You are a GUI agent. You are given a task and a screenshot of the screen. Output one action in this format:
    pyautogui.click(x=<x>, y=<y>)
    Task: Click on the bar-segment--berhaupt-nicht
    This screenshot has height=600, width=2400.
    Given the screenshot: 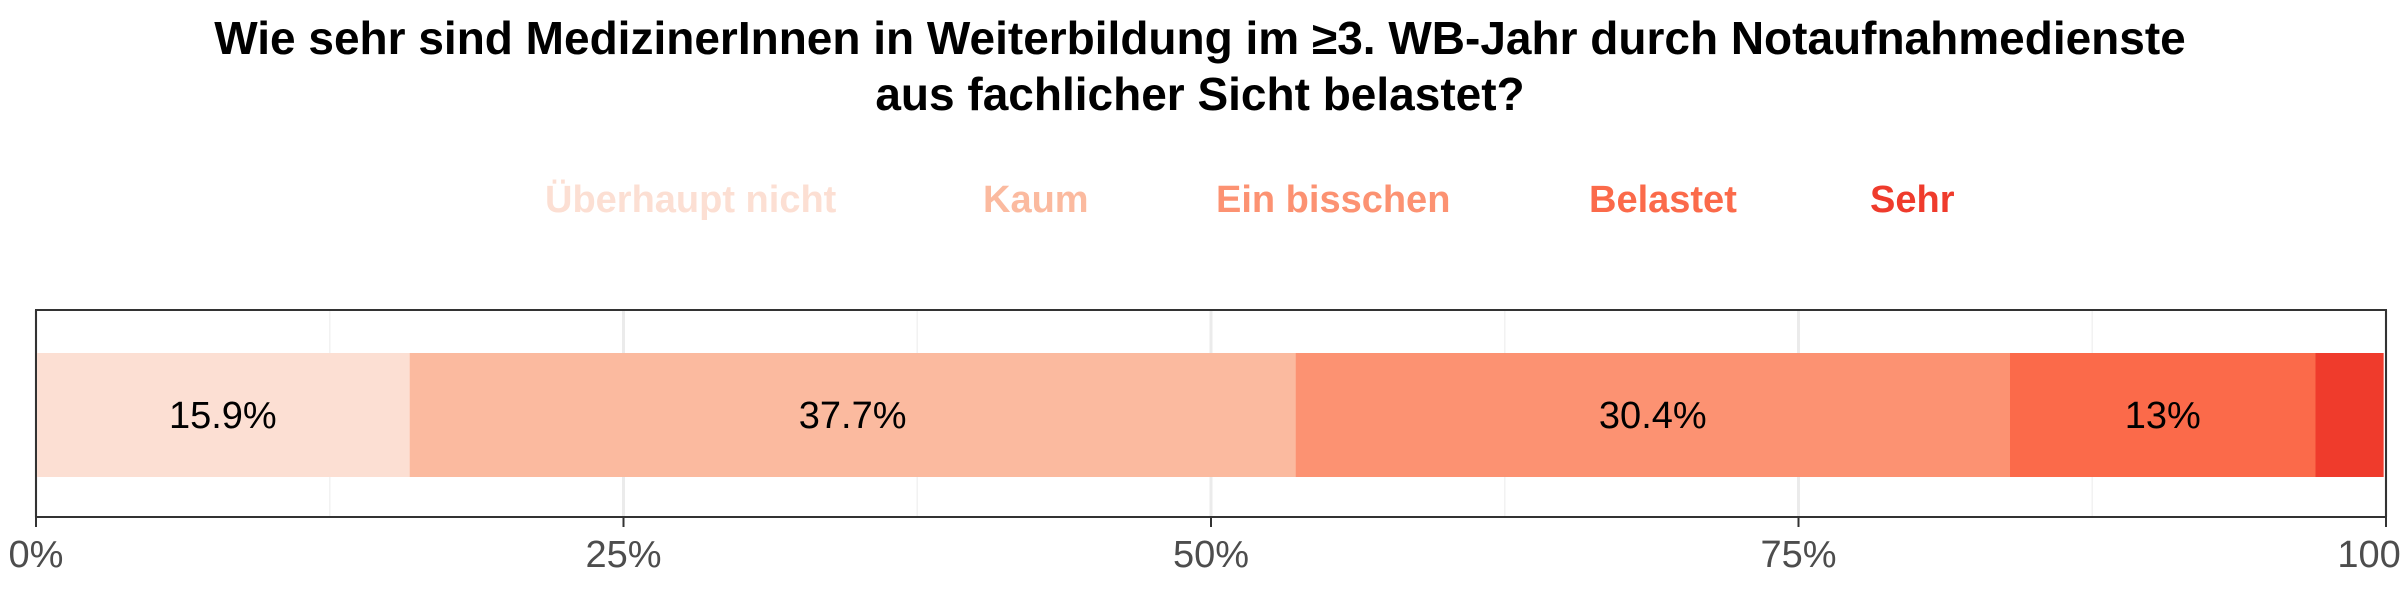 What is the action you would take?
    pyautogui.click(x=223, y=415)
    